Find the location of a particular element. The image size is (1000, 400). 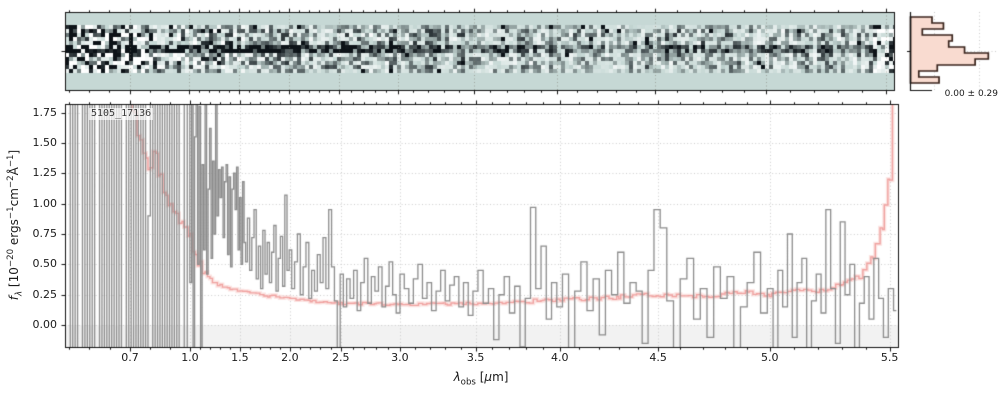

x-tick-label: 5.5 is located at coordinates (889, 357).